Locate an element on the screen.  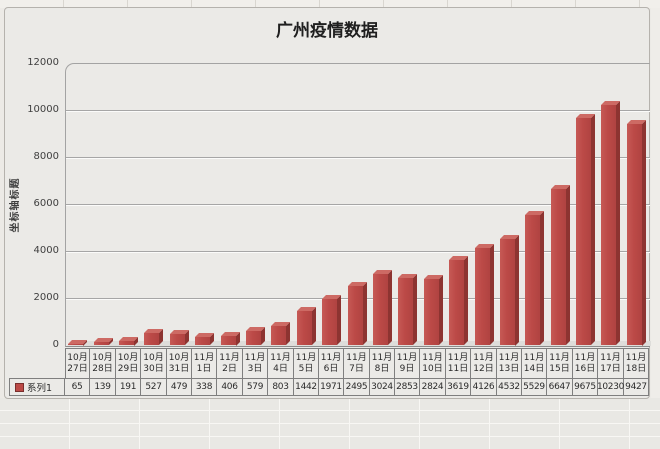
value-cell: 6647 is located at coordinates (560, 387).